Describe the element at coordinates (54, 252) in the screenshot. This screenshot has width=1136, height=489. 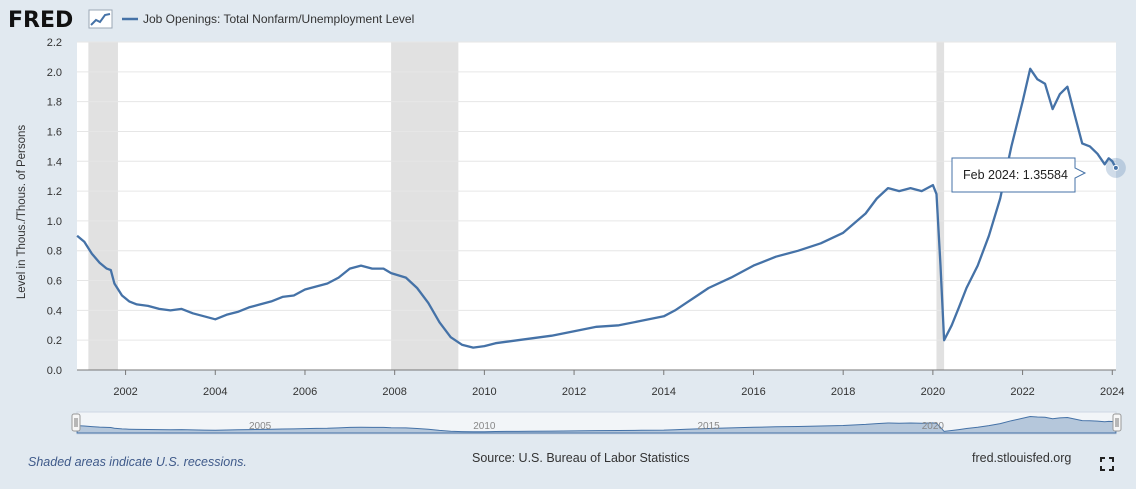
I see `y-tick-label: 0.8` at that location.